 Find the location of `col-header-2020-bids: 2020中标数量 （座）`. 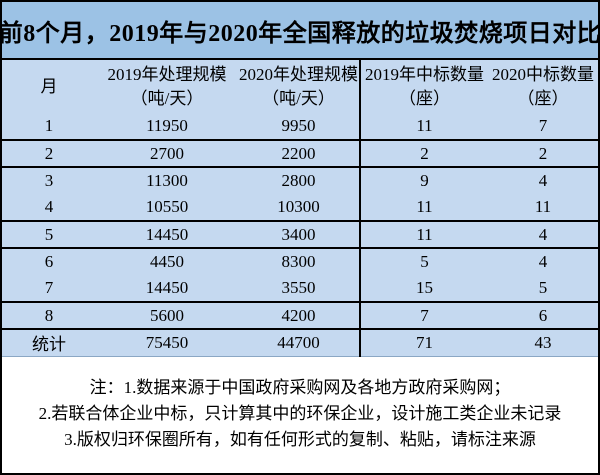

col-header-2020-bids: 2020中标数量 （座） is located at coordinates (543, 86).